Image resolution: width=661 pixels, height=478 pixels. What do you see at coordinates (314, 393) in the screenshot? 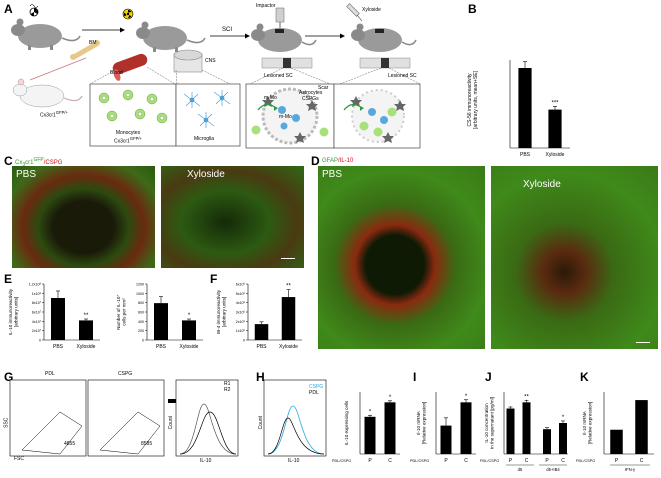
I see `legend-pdl: PDL` at bounding box center [314, 393].